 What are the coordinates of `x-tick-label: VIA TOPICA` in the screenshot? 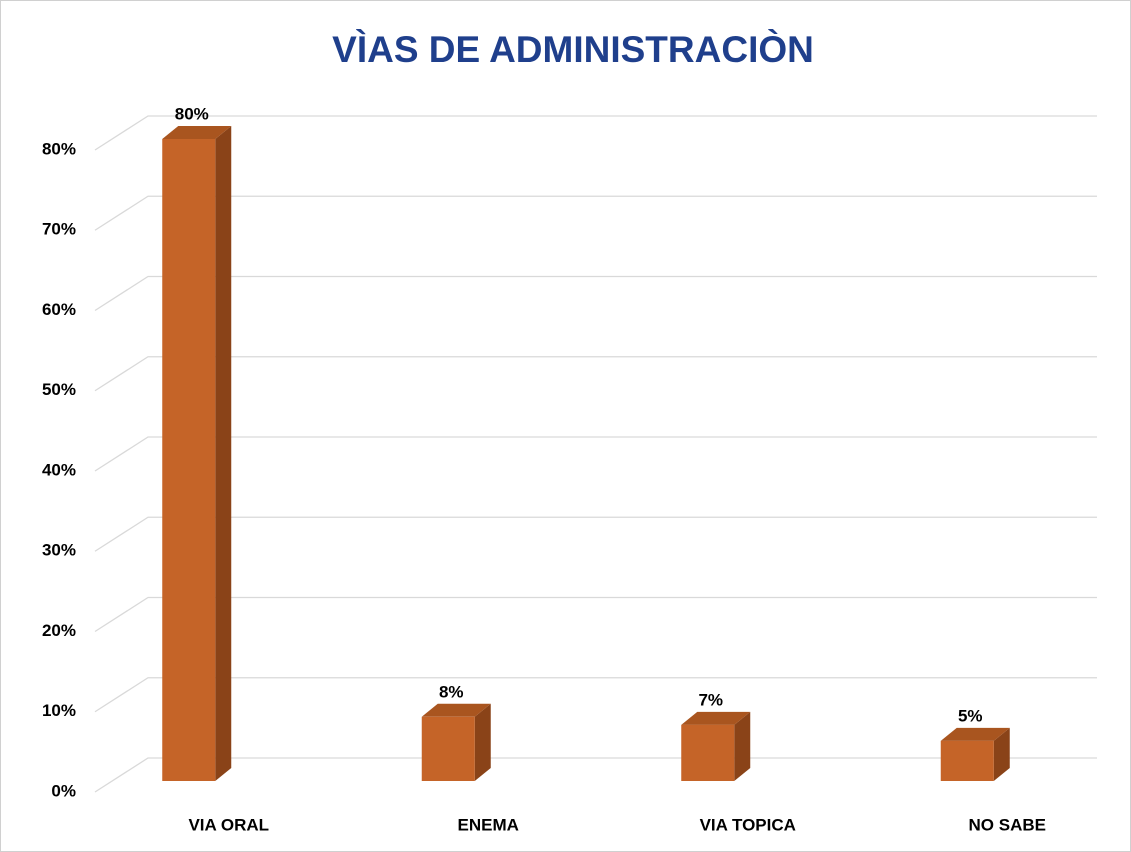 It's located at (748, 824).